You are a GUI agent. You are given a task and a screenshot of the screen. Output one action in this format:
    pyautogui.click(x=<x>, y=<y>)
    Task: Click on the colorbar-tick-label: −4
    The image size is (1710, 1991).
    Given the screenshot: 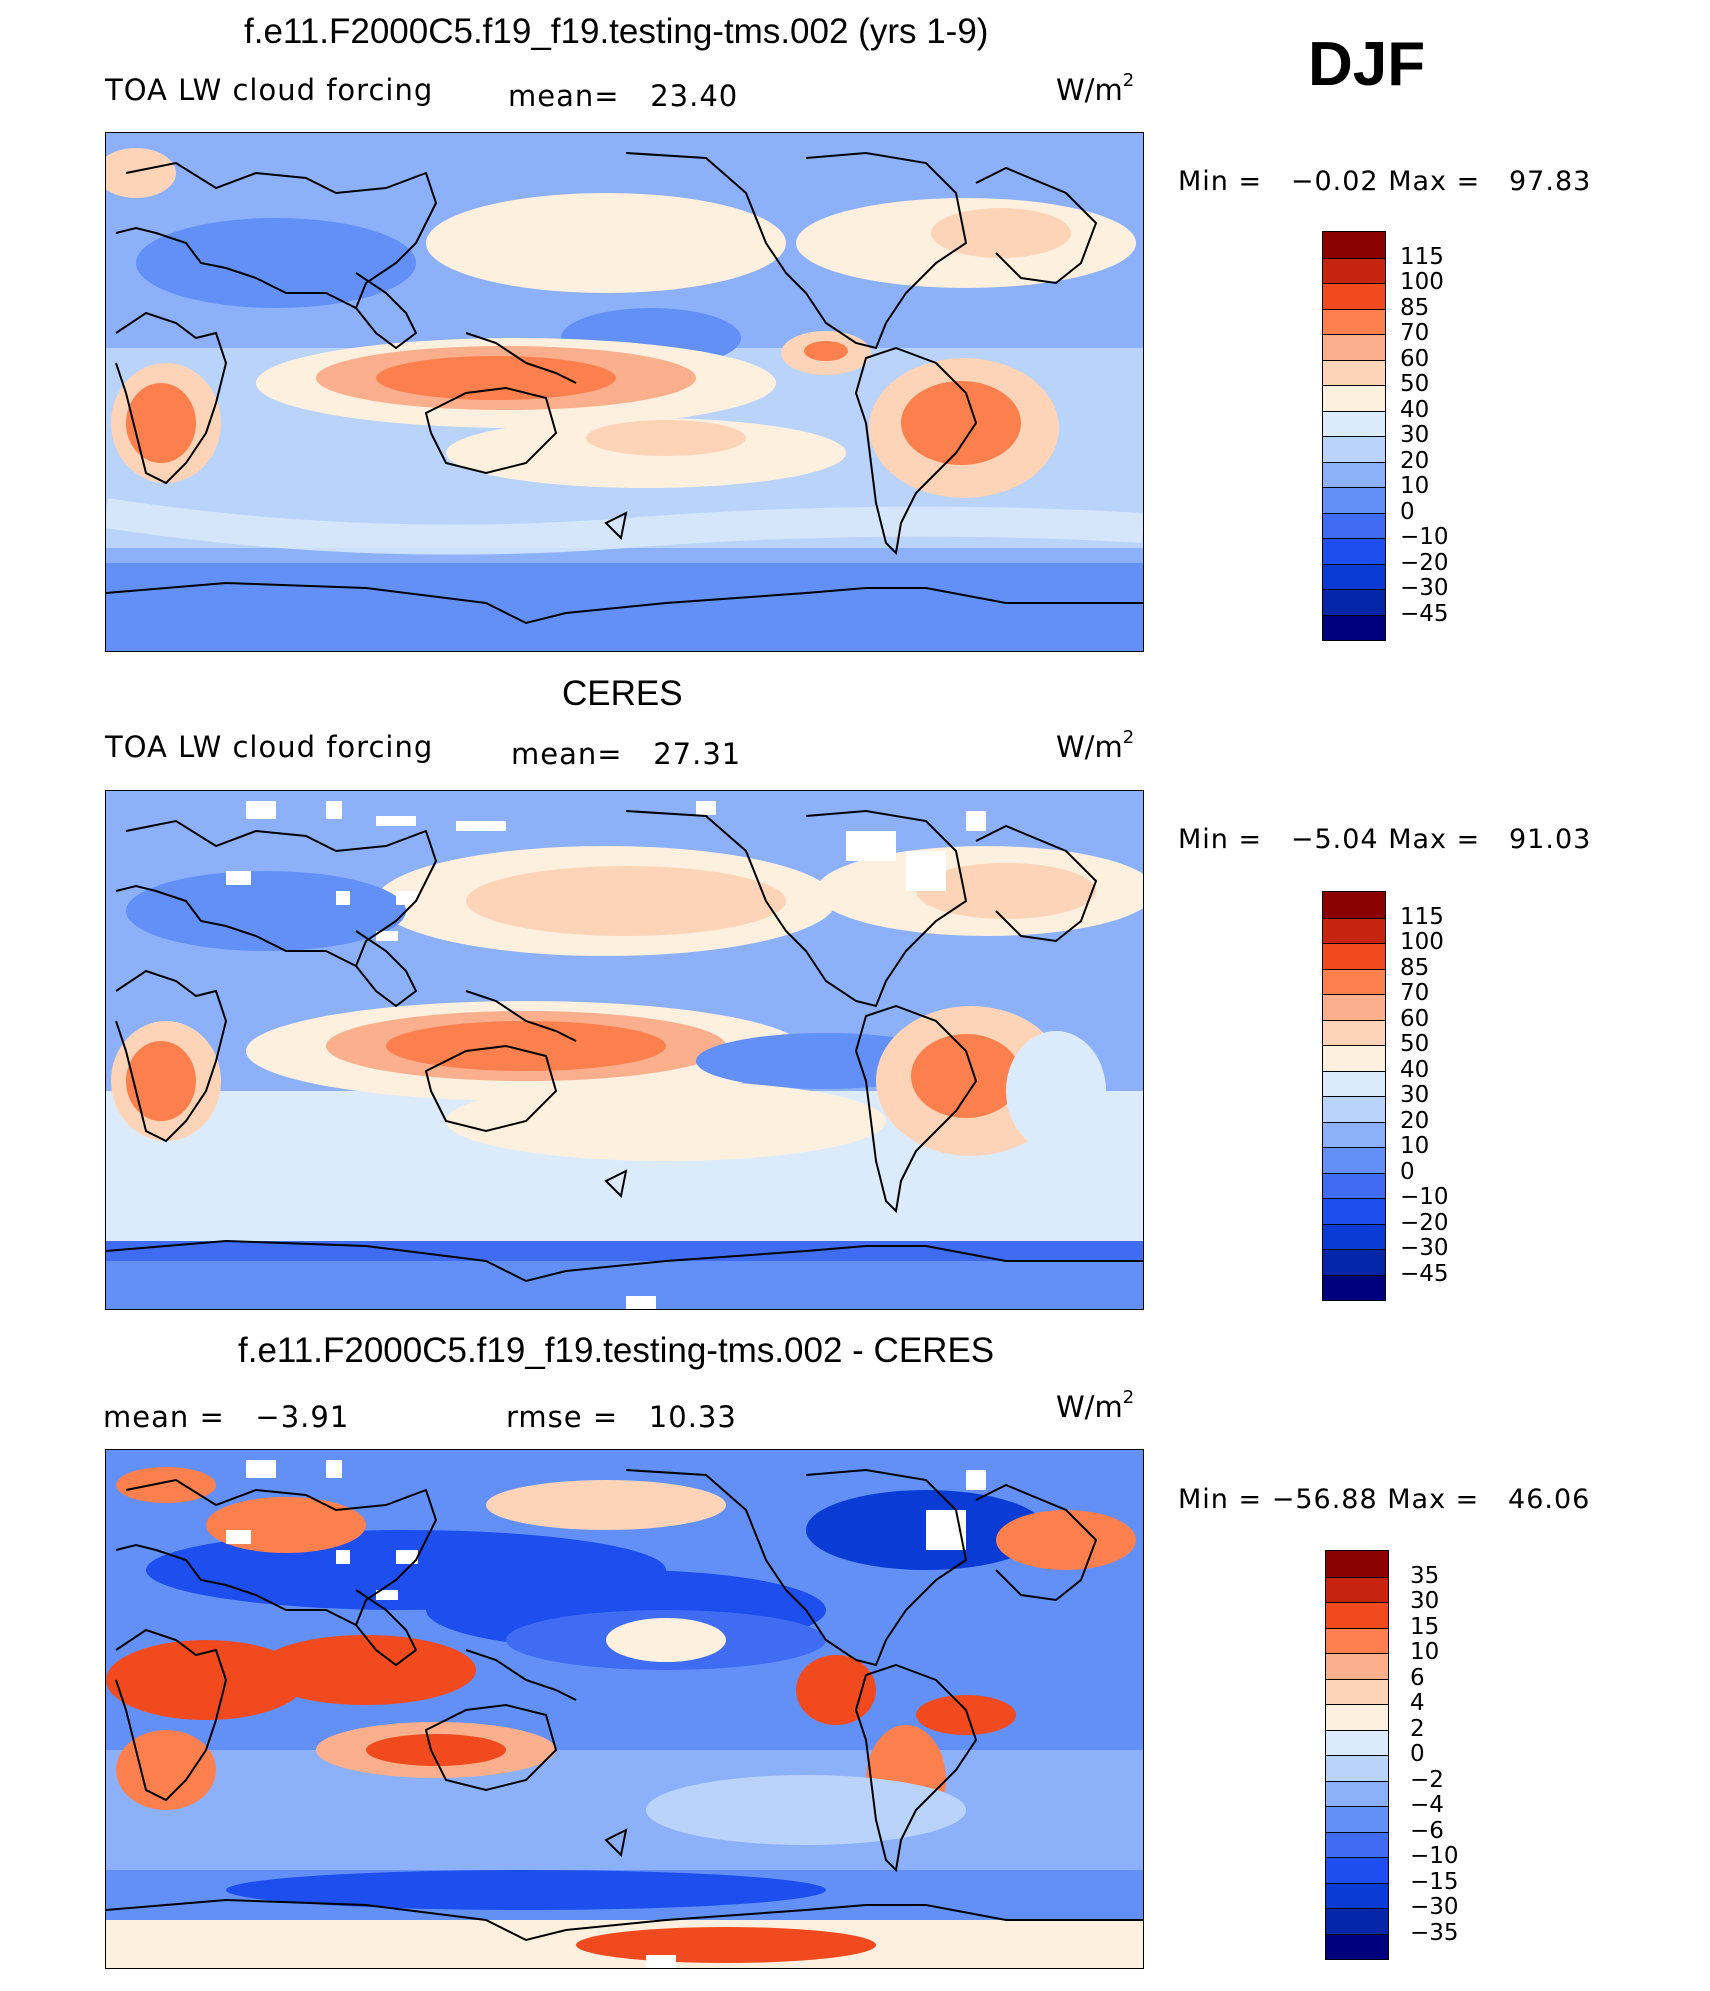 What is the action you would take?
    pyautogui.click(x=1427, y=1805)
    